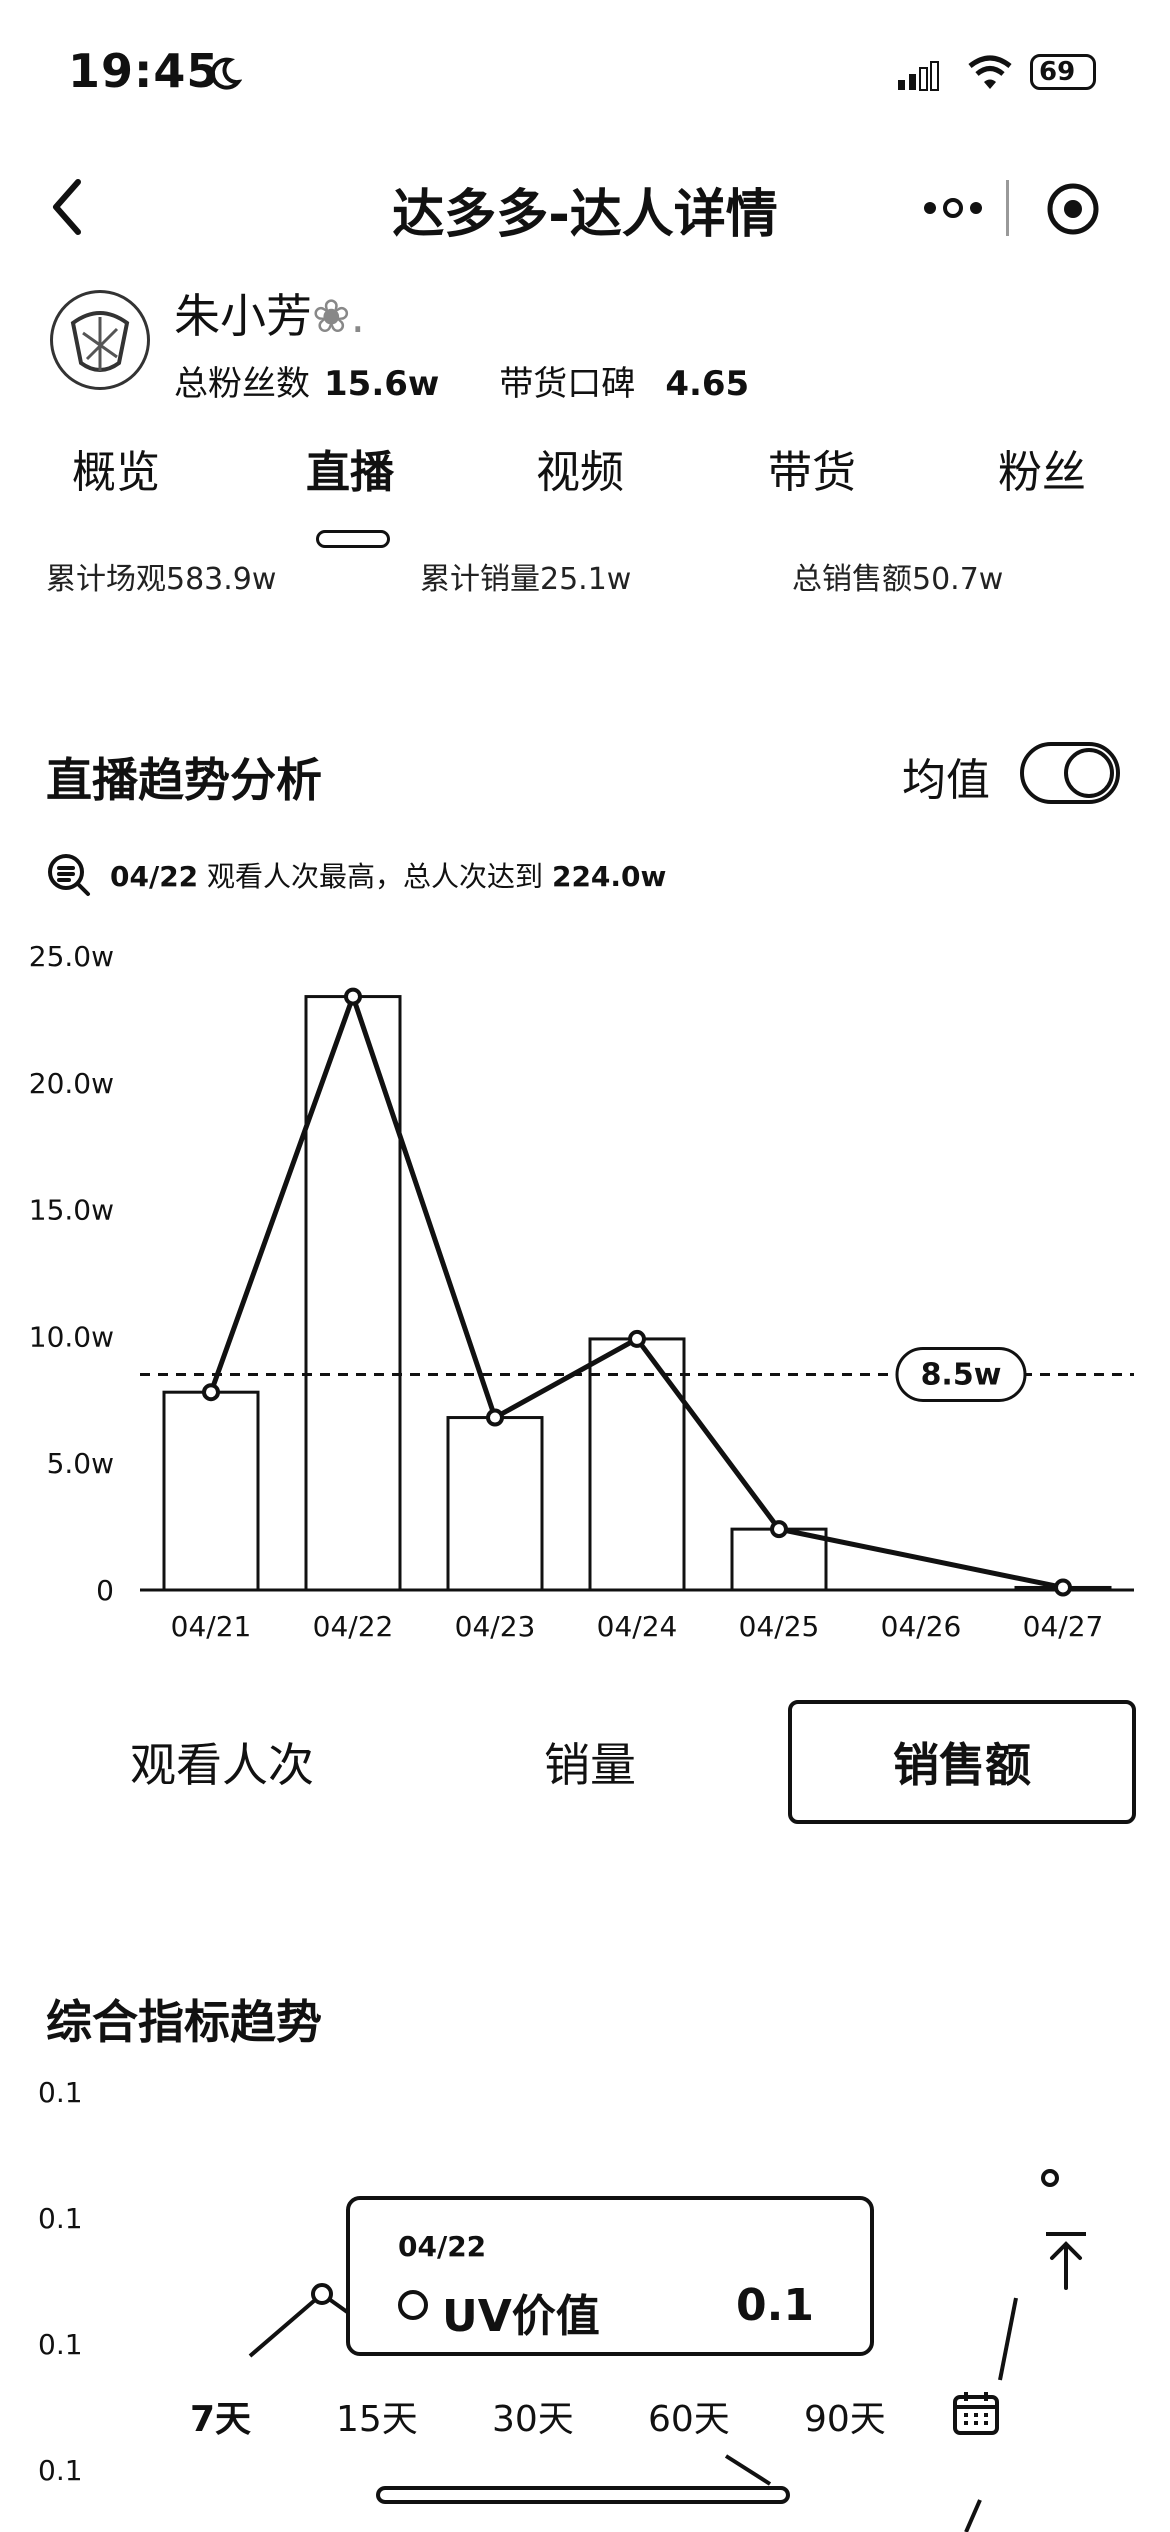 This screenshot has height=2532, width=1170. What do you see at coordinates (413, 2305) in the screenshot?
I see `tooltip-series-dot` at bounding box center [413, 2305].